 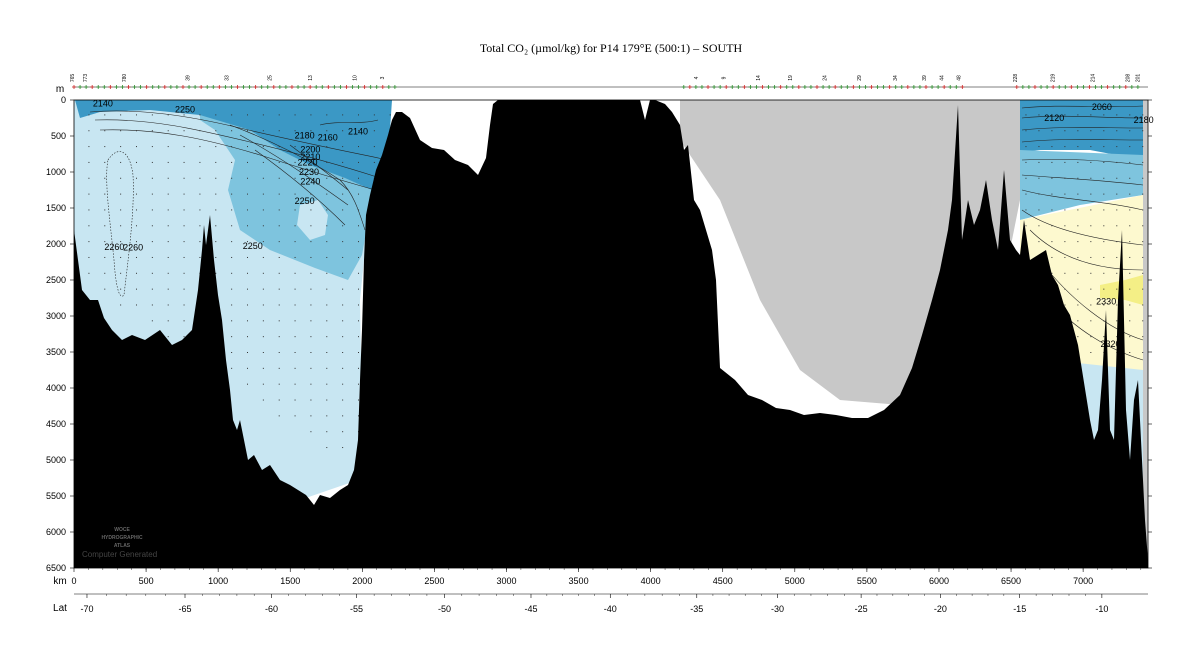 I want to click on distance-tick-label: 7000, so click(x=1083, y=581).